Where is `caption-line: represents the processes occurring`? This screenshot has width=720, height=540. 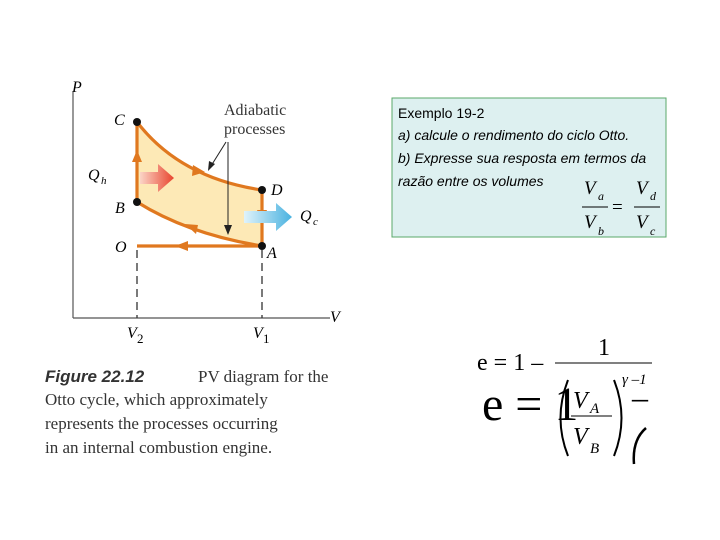 caption-line: represents the processes occurring is located at coordinates (161, 423).